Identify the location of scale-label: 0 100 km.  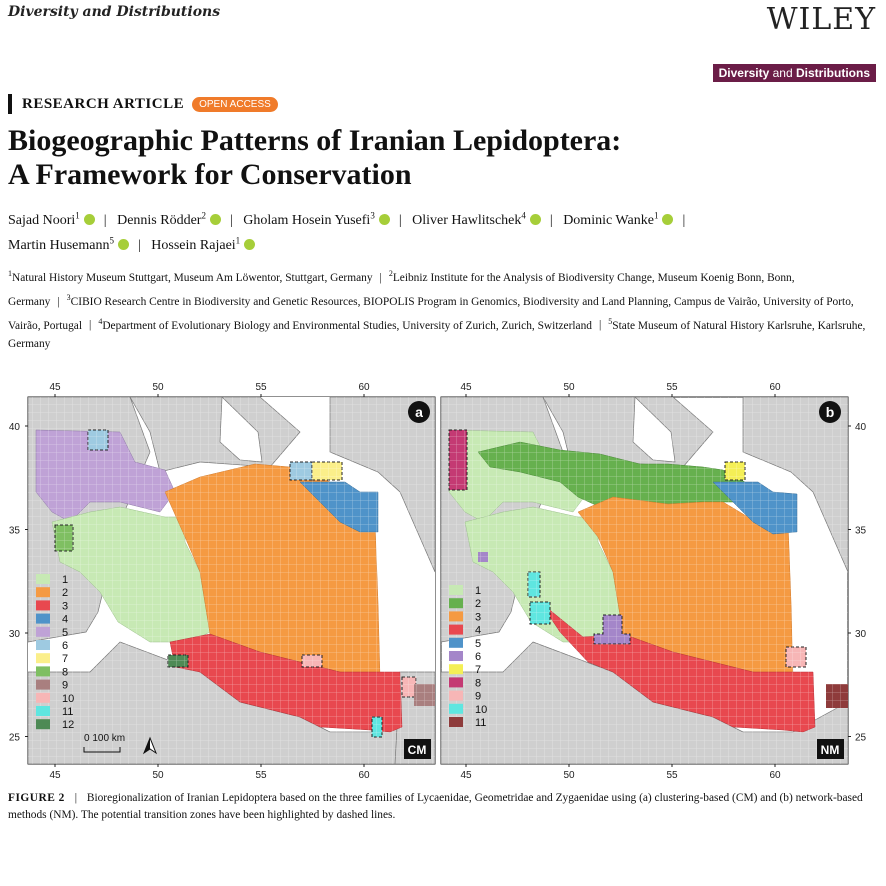
(104, 738).